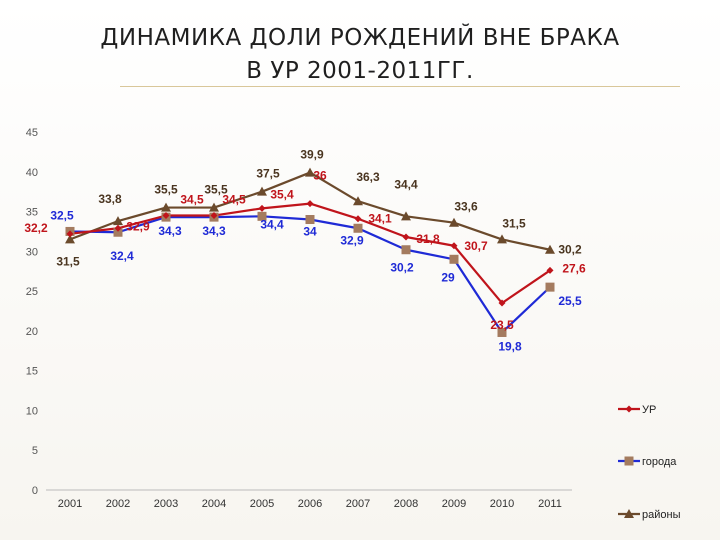  I want to click on data-label: 32,4, so click(122, 256).